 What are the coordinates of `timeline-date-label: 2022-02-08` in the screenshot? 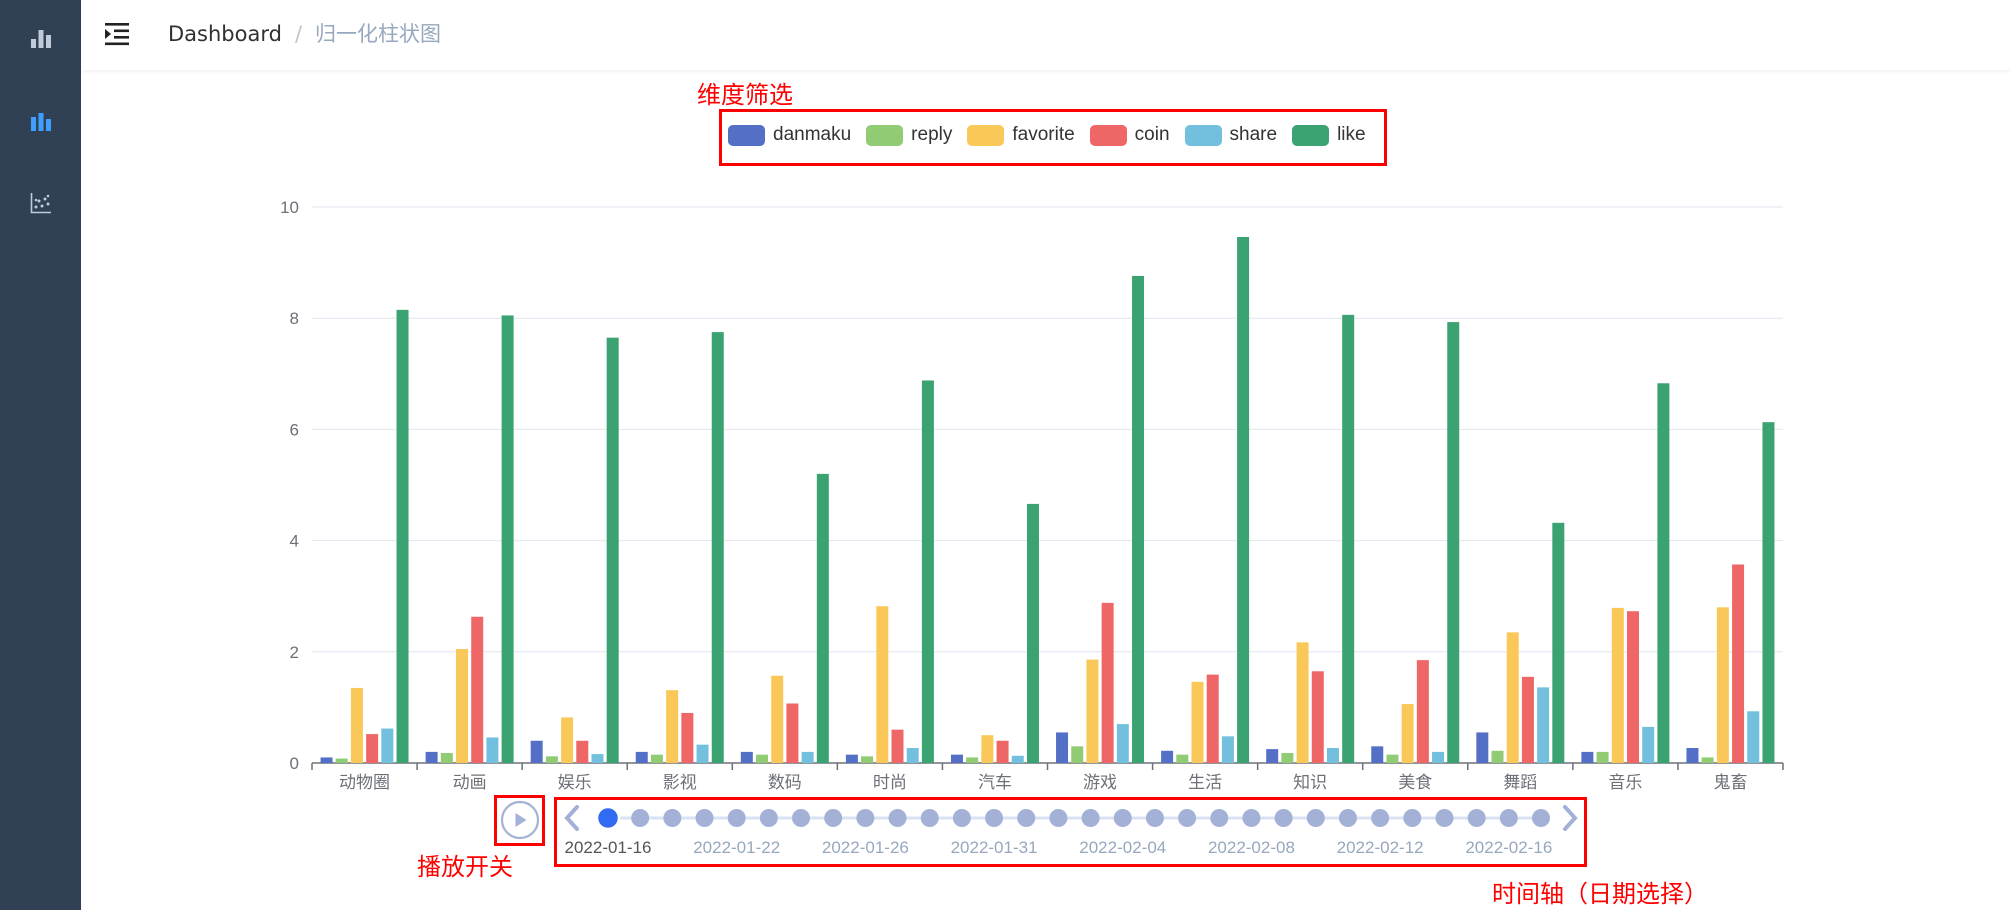 It's located at (1251, 847).